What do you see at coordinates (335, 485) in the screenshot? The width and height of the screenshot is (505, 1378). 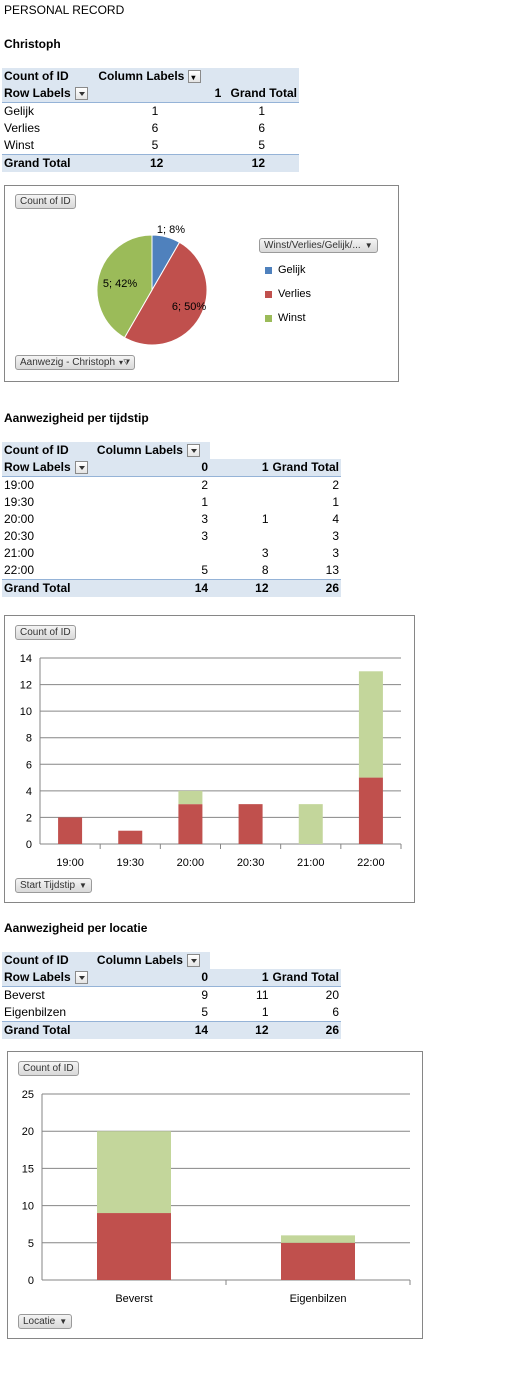 I see `cell-value: 2` at bounding box center [335, 485].